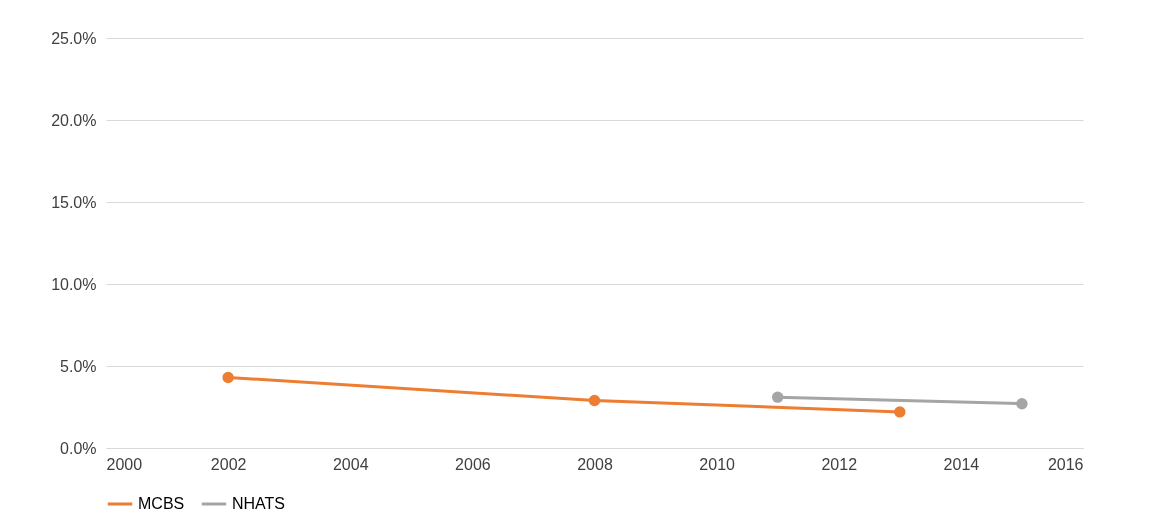 The height and width of the screenshot is (522, 1153). I want to click on x-tick-label: 2002, so click(228, 464).